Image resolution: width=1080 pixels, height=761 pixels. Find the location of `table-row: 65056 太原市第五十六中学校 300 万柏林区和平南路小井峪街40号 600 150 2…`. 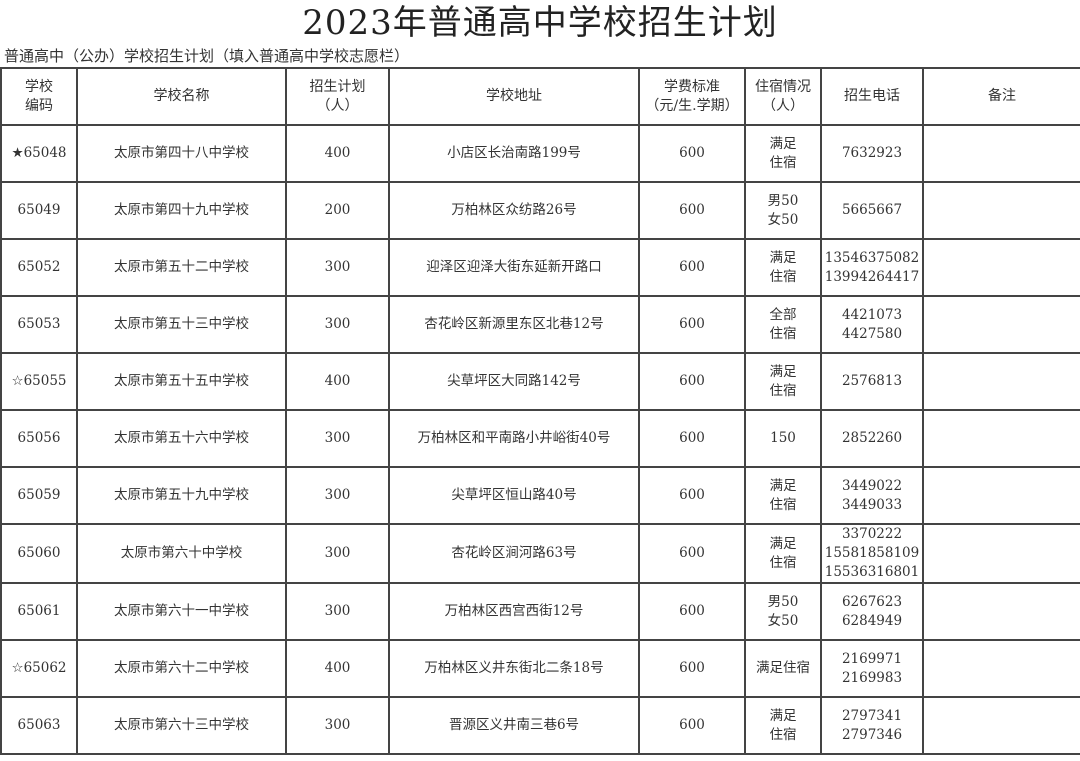

table-row: 65056 太原市第五十六中学校 300 万柏林区和平南路小井峪街40号 600 150 2… is located at coordinates (540, 438).